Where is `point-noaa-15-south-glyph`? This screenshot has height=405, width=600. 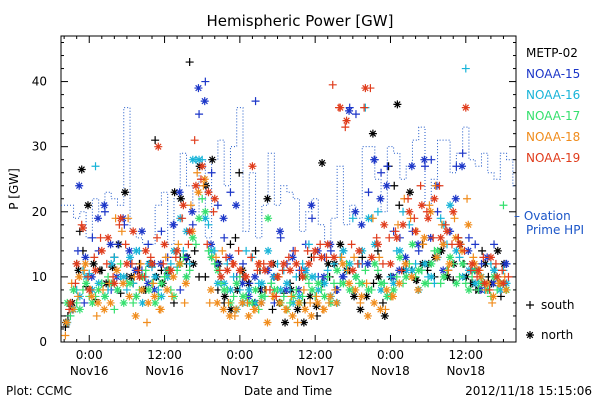
point-noaa-15-south-glyph is located at coordinates (104, 211).